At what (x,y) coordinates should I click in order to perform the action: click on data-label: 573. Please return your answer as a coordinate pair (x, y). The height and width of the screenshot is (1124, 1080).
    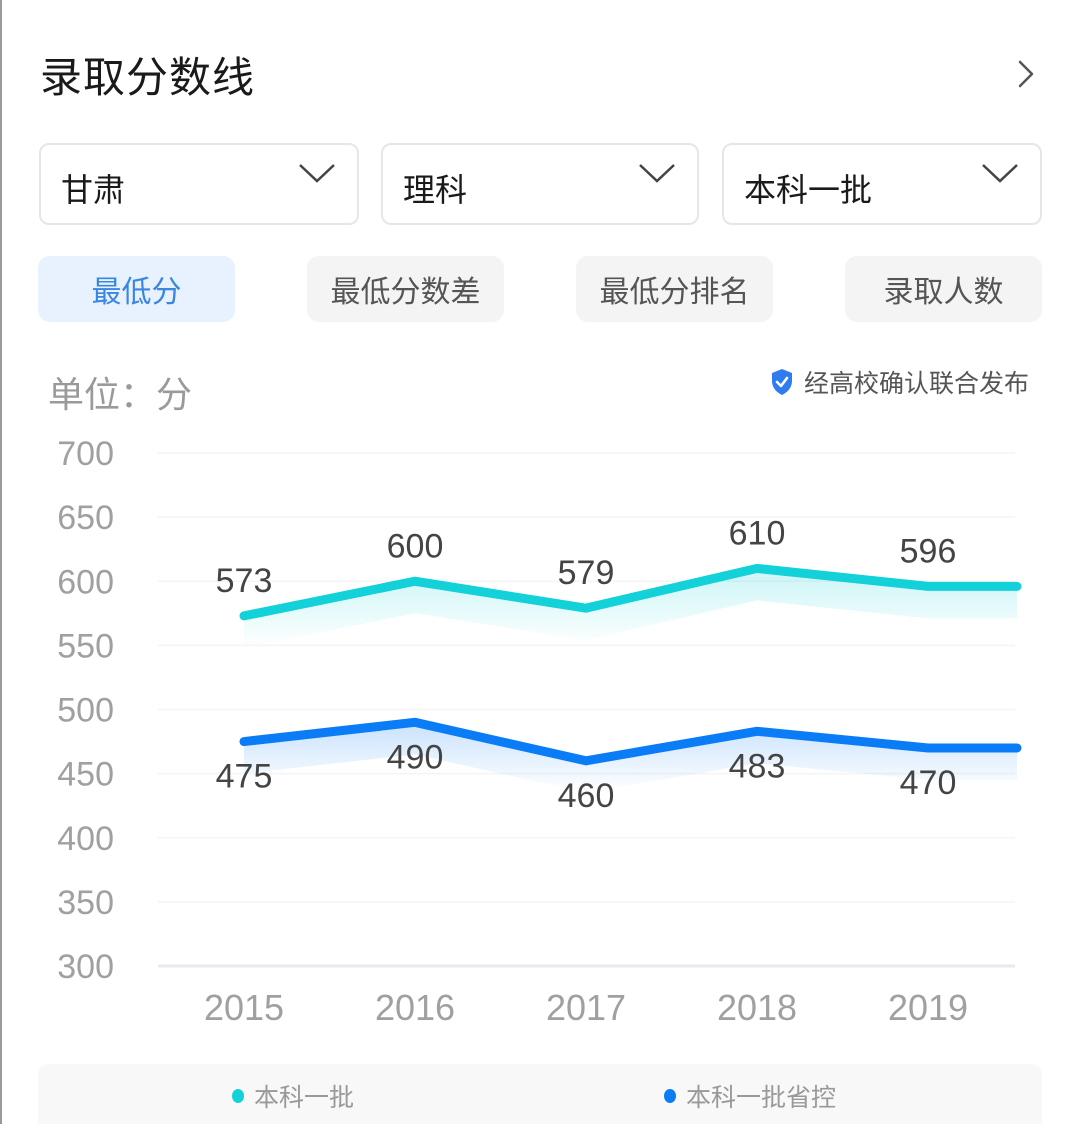
    Looking at the image, I should click on (244, 581).